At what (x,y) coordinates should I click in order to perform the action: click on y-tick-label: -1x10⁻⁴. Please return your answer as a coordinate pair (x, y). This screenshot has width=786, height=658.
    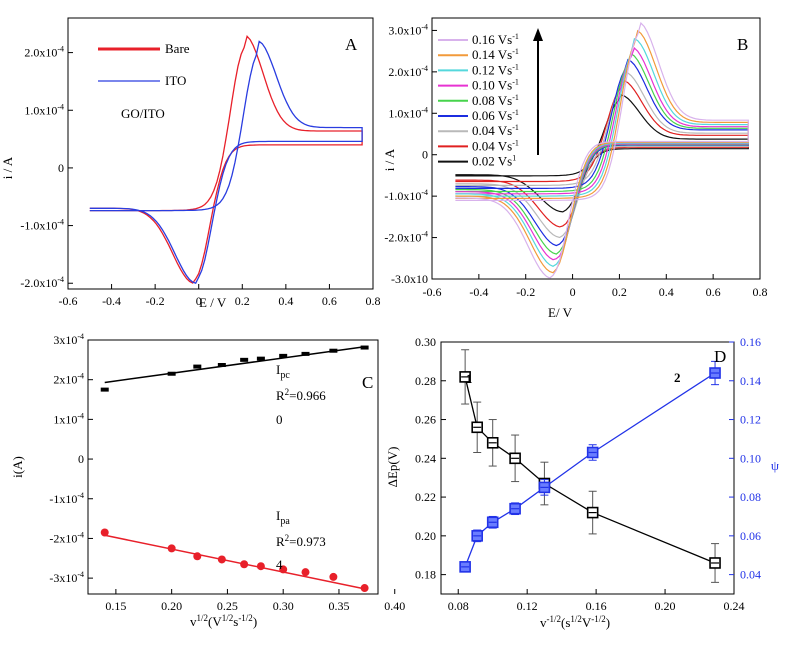
    Looking at the image, I should click on (66, 498).